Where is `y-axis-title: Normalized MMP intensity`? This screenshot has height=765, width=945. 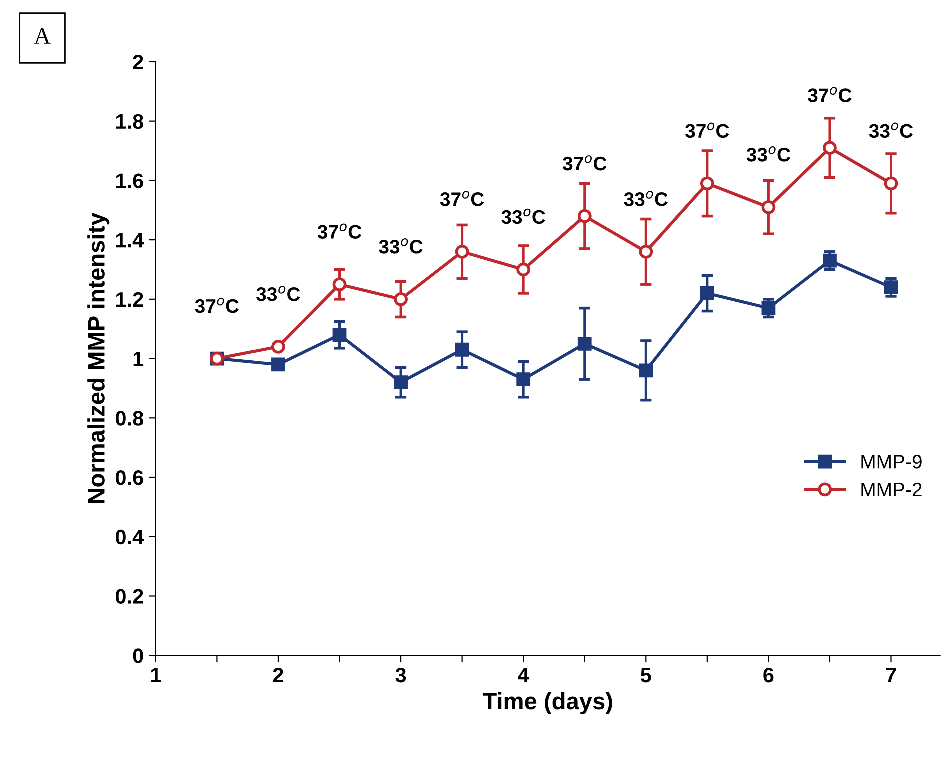 y-axis-title: Normalized MMP intensity is located at coordinates (99, 358).